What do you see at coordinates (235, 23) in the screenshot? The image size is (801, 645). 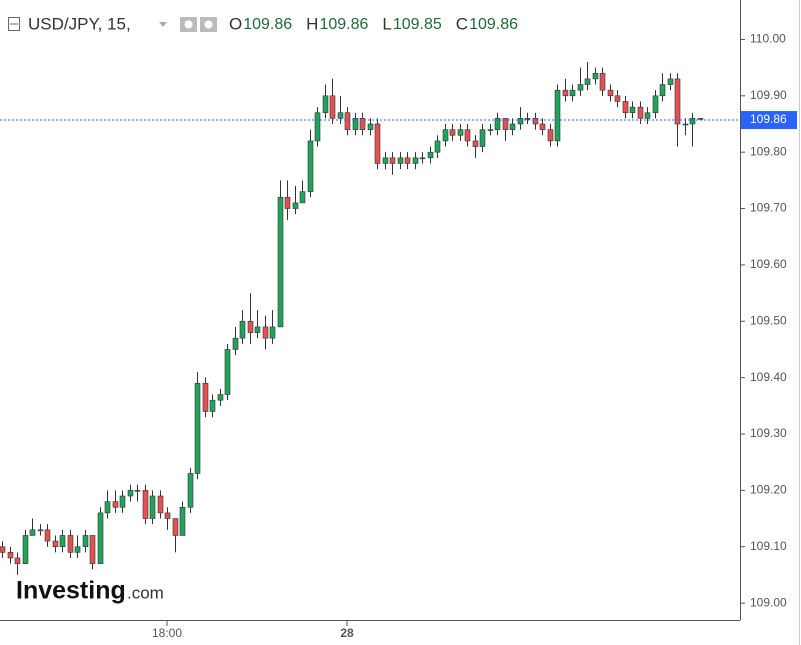 I see `ohlc-key: O` at bounding box center [235, 23].